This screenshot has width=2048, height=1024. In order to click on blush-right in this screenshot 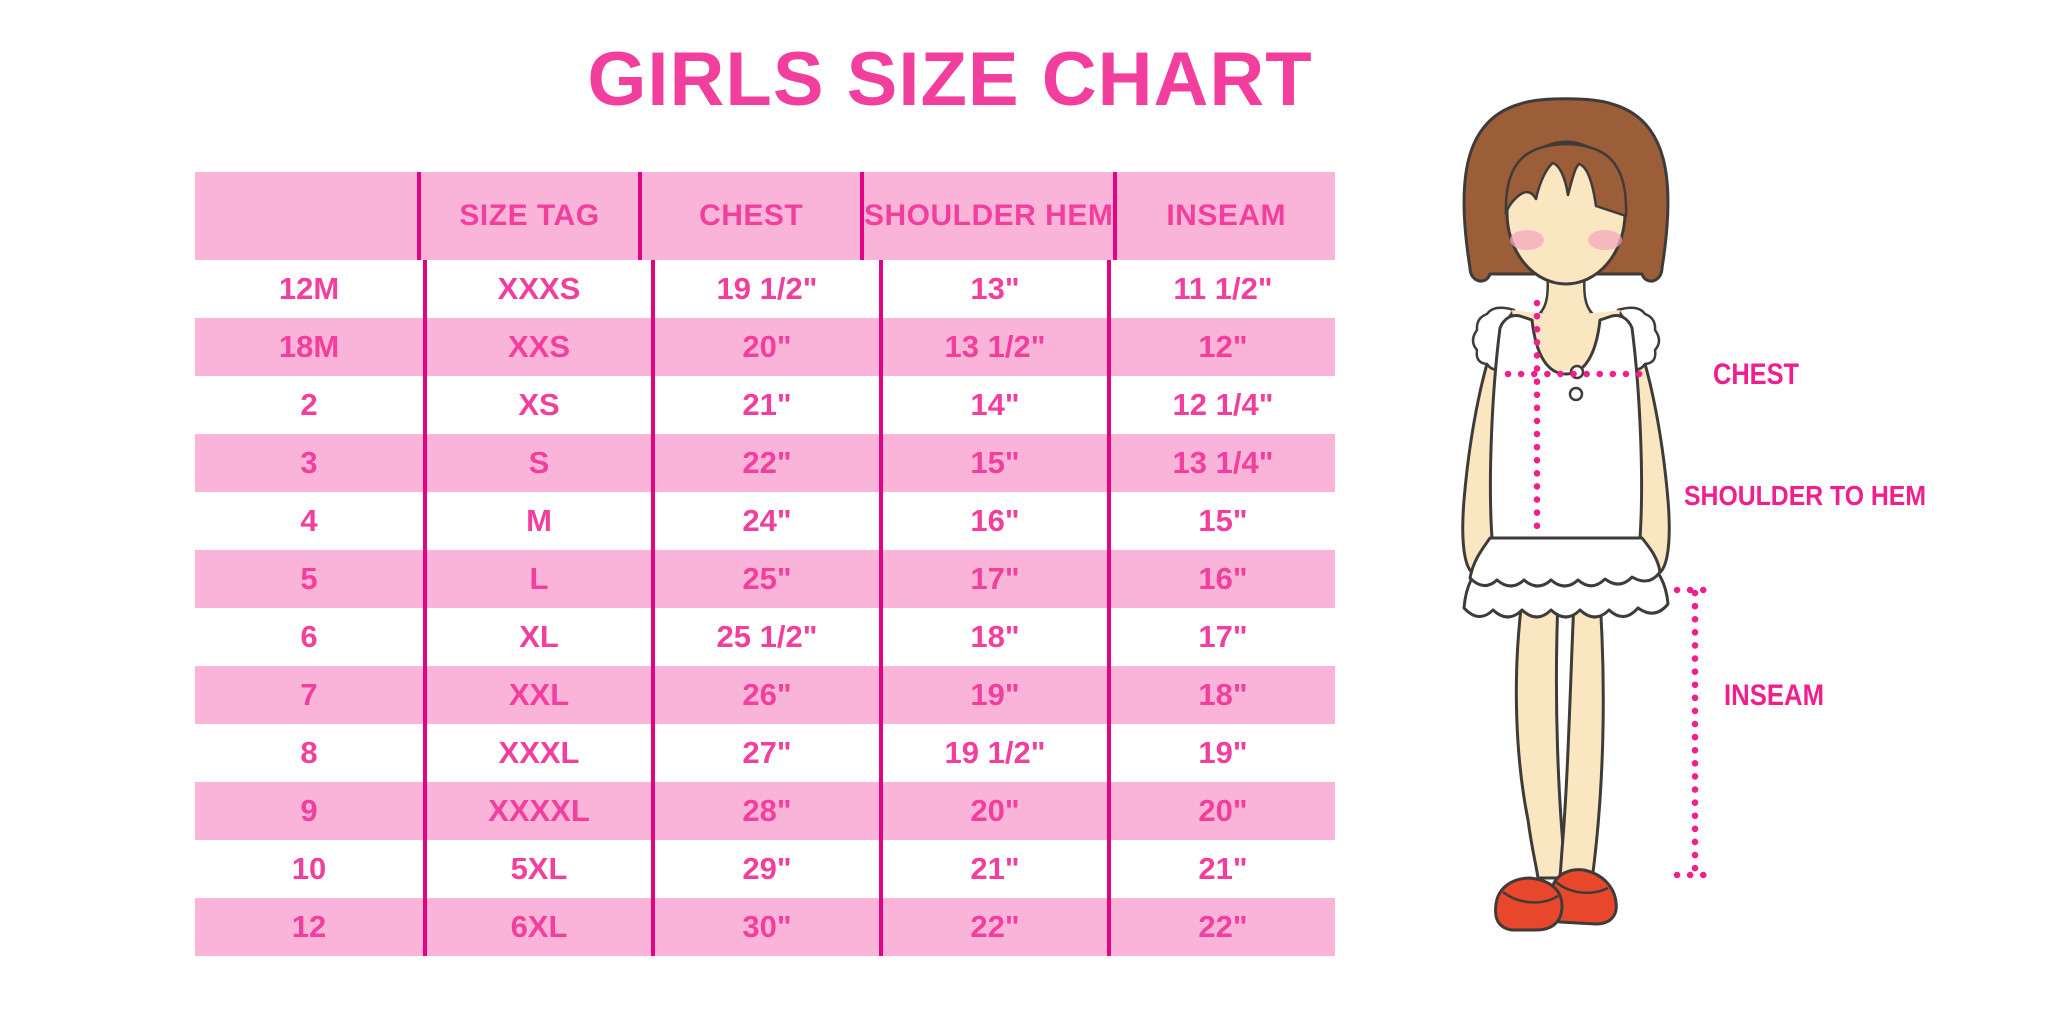, I will do `click(1605, 240)`.